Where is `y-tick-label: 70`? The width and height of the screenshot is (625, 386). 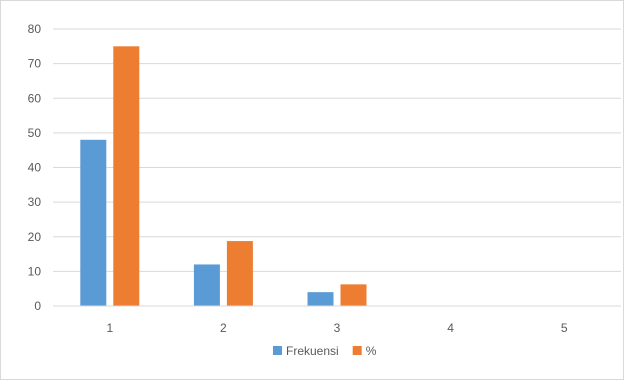 y-tick-label: 70 is located at coordinates (35, 64).